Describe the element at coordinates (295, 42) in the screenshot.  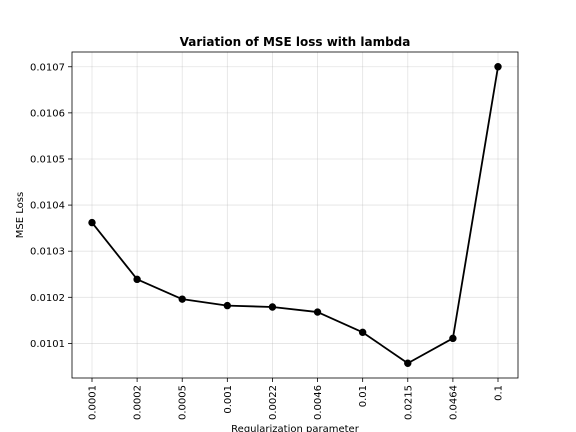
I see `chart-title: Variation of MSE loss with lambda` at that location.